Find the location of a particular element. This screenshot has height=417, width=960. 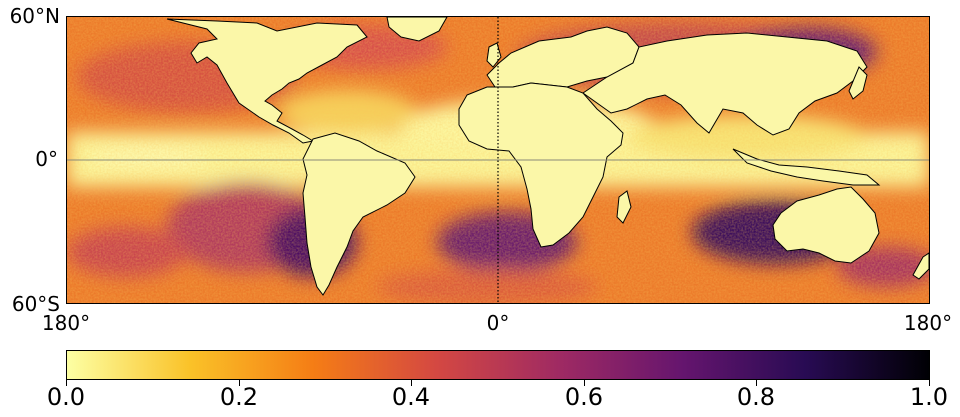

colorbar-tick-label: 0.6 is located at coordinates (584, 397).